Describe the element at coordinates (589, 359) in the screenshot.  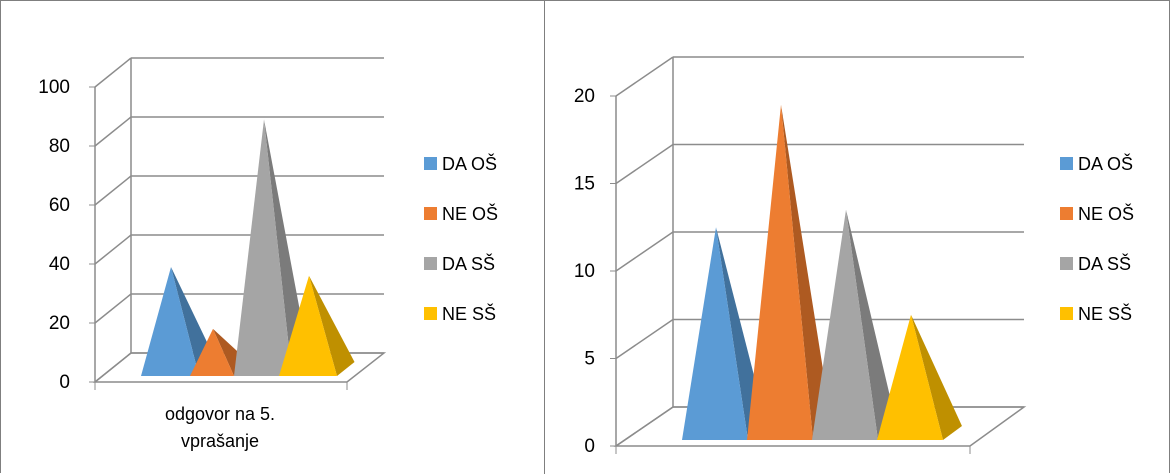
I see `y-tick-label: 5` at that location.